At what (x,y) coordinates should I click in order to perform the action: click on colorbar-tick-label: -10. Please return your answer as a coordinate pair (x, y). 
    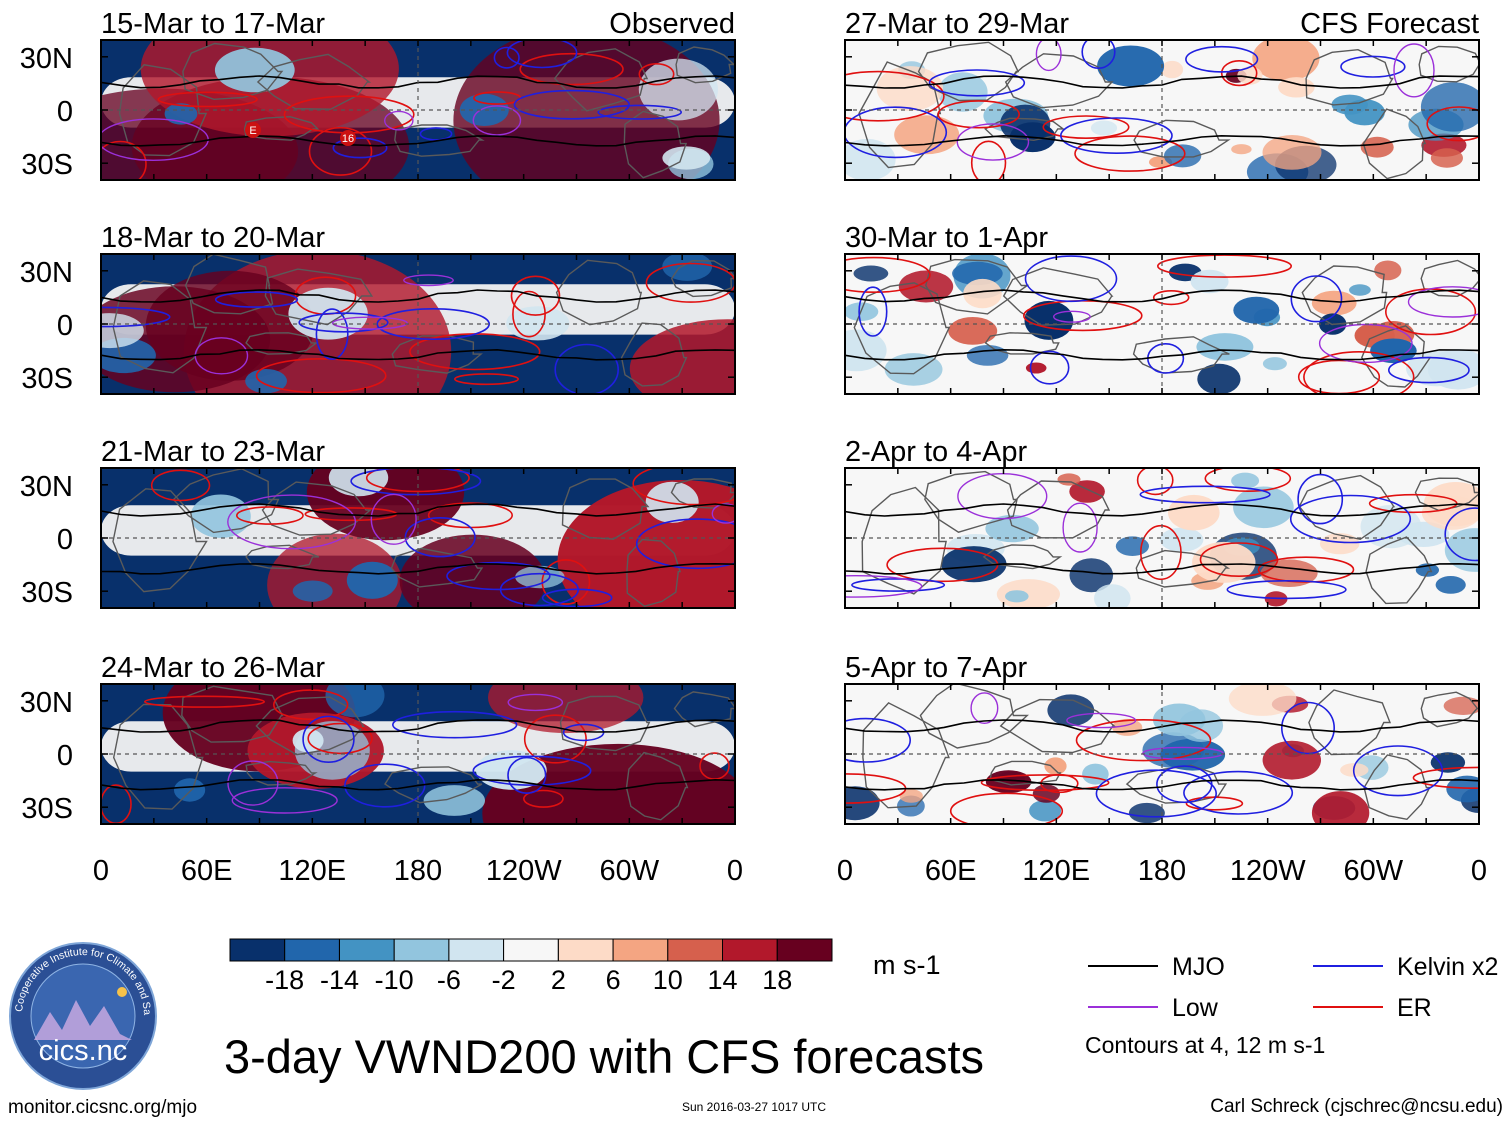
    Looking at the image, I should click on (394, 980).